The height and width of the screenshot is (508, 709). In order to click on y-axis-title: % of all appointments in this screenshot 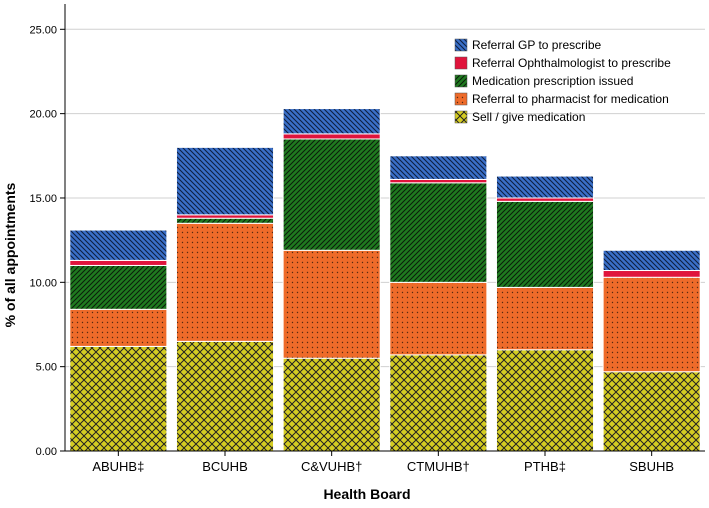, I will do `click(10, 254)`.